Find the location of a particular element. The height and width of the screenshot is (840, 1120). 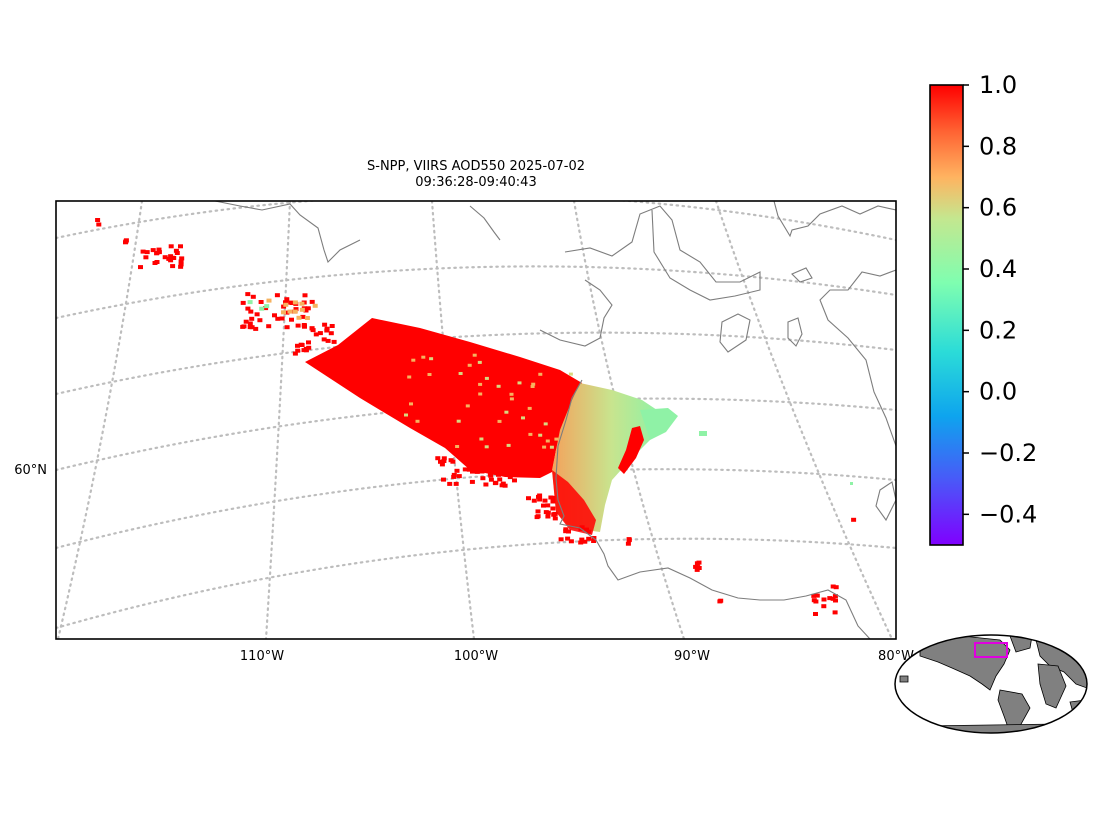

colorbar-tick-label: 0.0 is located at coordinates (998, 392).